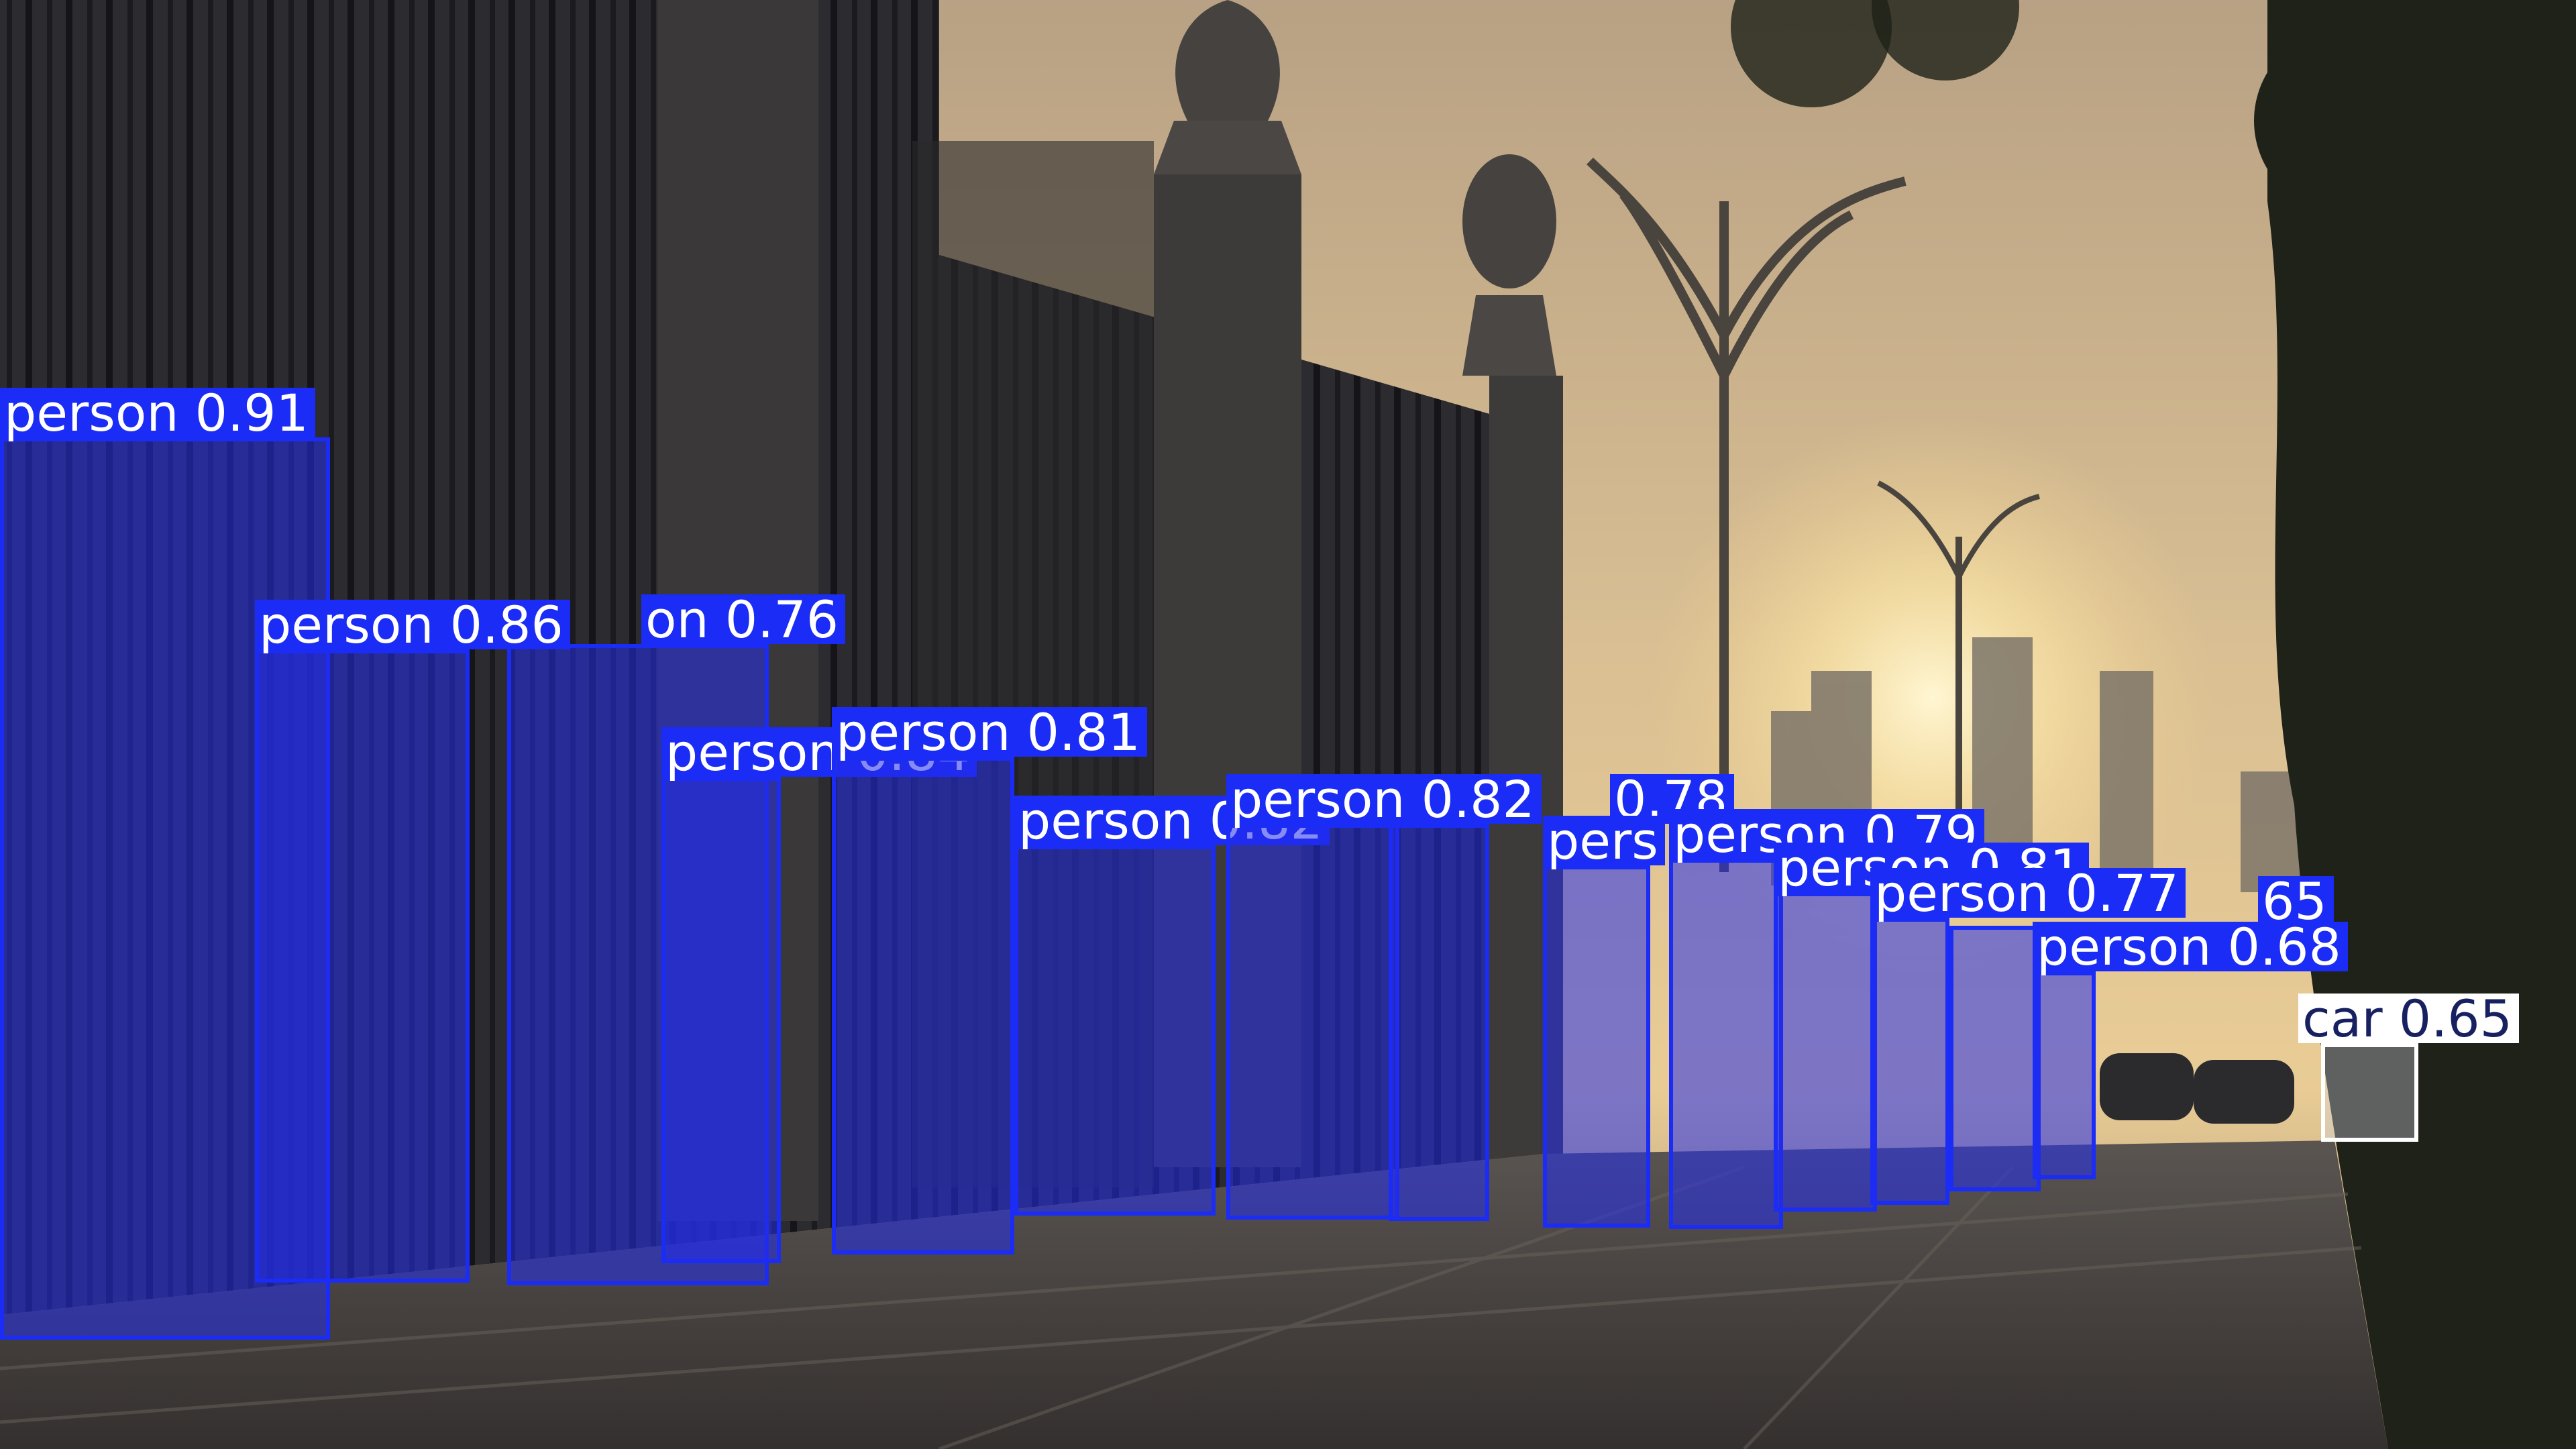  What do you see at coordinates (2408, 1019) in the screenshot?
I see `detection-label: car 0.65` at bounding box center [2408, 1019].